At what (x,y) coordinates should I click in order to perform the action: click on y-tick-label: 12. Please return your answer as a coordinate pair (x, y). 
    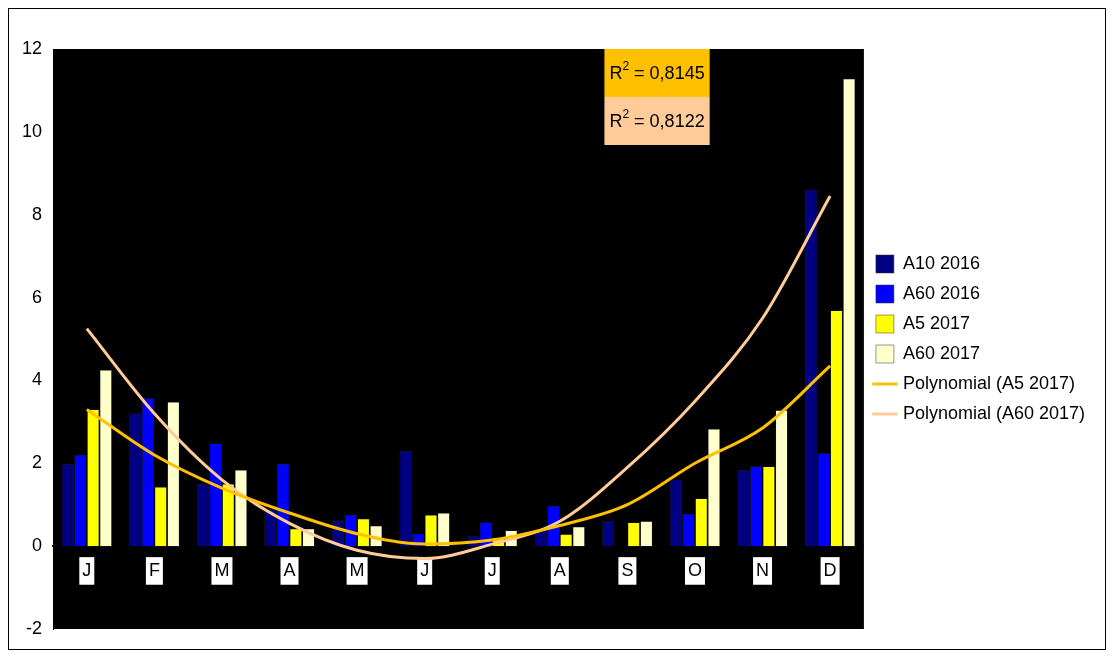
    Looking at the image, I should click on (32, 47).